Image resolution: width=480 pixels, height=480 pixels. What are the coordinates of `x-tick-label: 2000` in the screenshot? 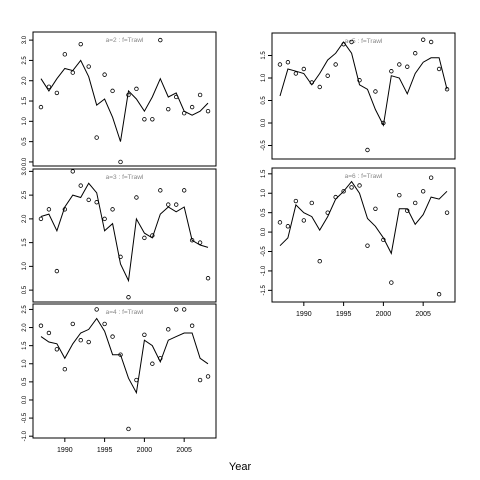 It's located at (384, 314).